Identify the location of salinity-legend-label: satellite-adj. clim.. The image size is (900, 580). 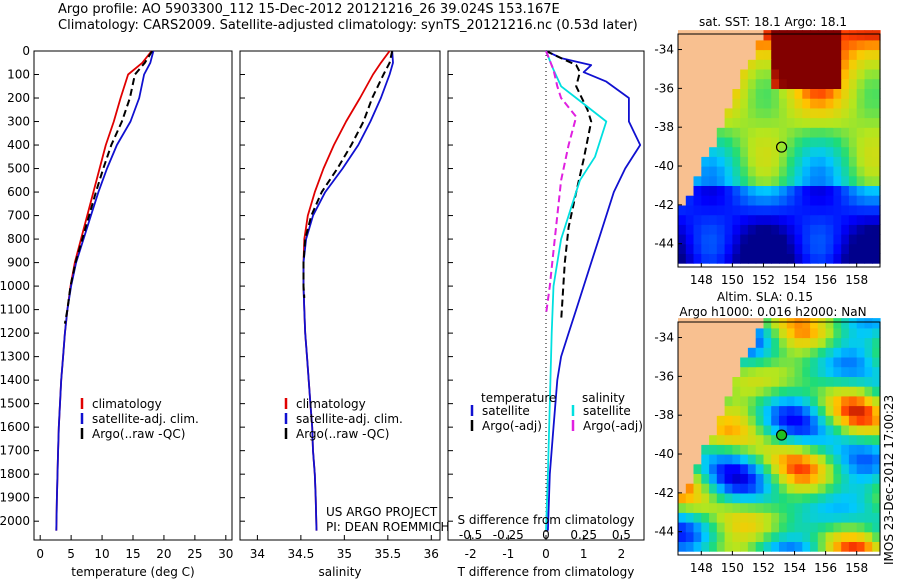
(349, 419).